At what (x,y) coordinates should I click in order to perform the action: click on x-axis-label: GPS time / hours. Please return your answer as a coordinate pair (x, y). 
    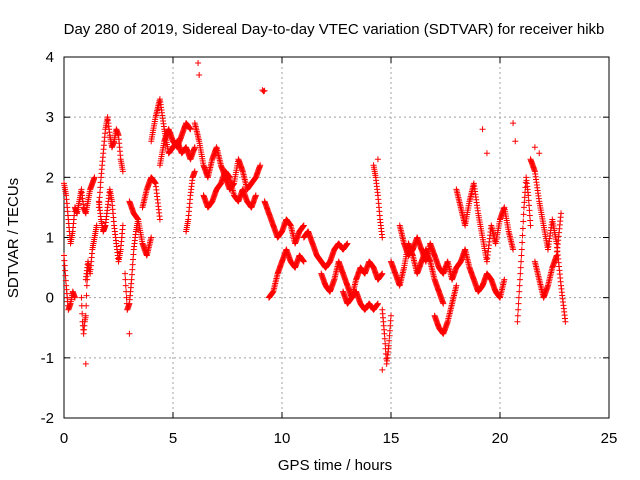
    Looking at the image, I should click on (335, 465).